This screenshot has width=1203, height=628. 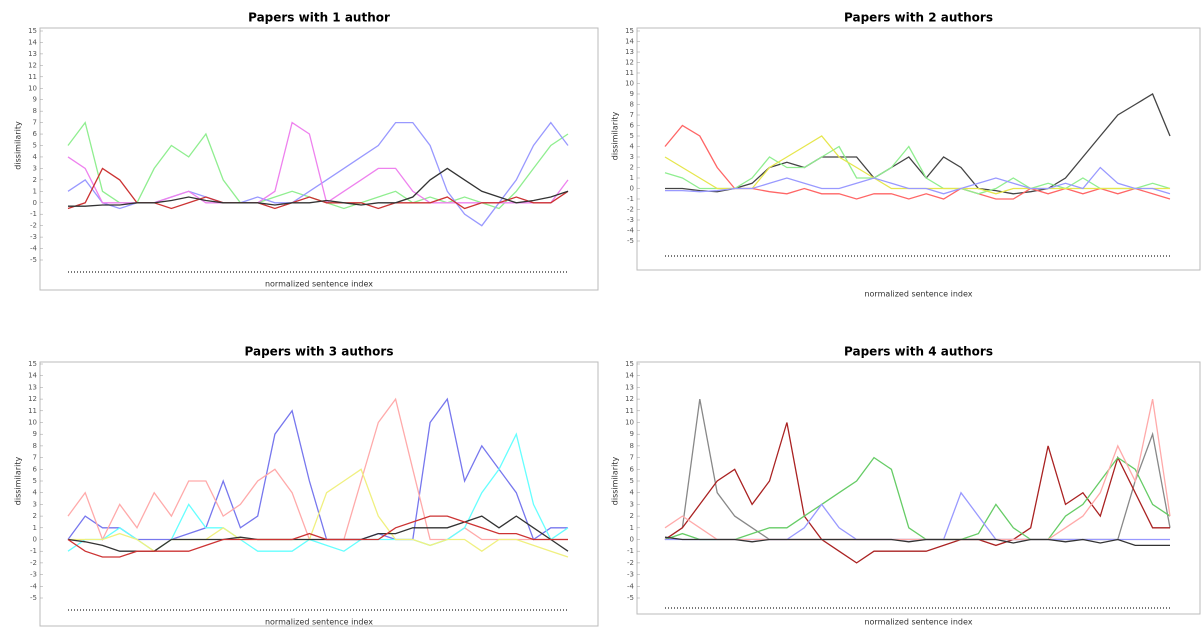 I want to click on chart-title: Papers with 4 authors, so click(x=918, y=352).